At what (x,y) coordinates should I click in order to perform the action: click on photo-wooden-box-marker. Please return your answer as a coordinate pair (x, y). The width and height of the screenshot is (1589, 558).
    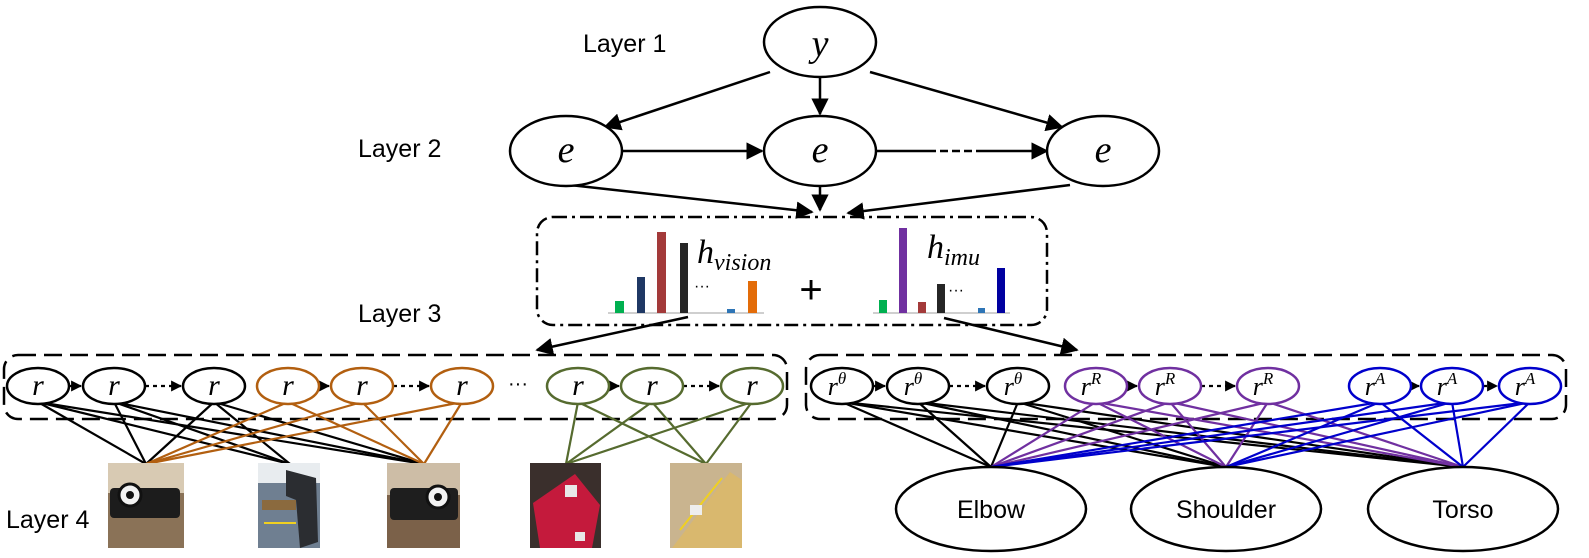
    Looking at the image, I should click on (701, 504).